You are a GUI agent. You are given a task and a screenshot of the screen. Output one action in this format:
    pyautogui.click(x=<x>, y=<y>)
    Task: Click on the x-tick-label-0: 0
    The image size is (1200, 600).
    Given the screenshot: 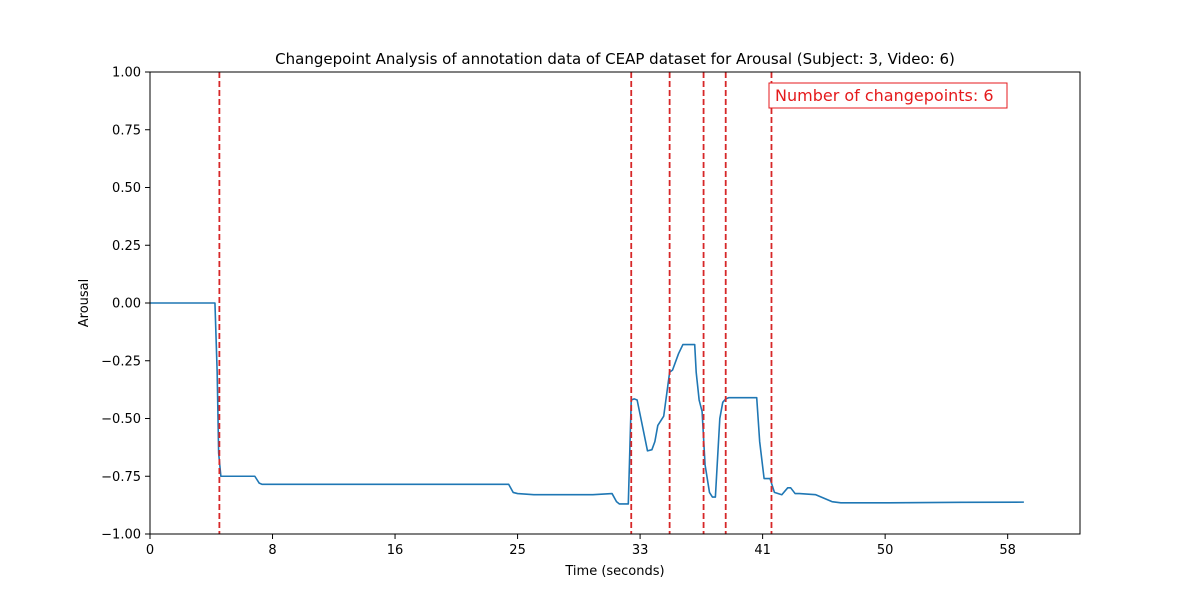 What is the action you would take?
    pyautogui.click(x=150, y=550)
    